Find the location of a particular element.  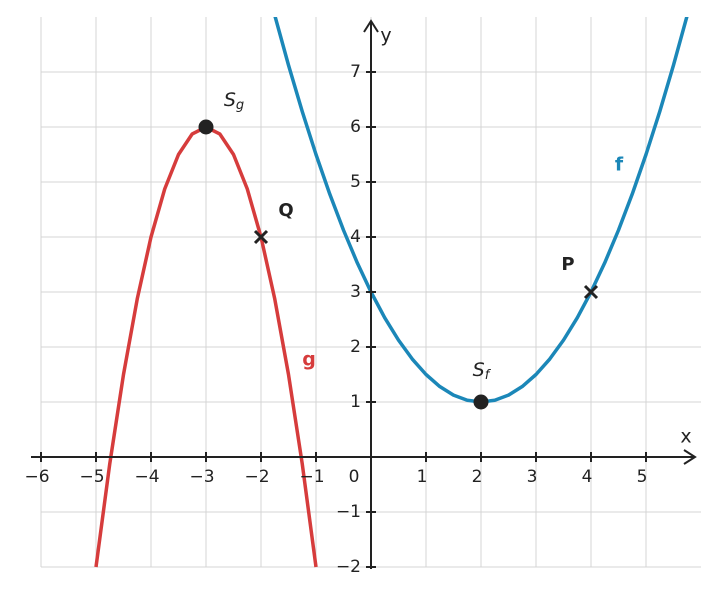

point-label-subscript: g is located at coordinates (240, 105).